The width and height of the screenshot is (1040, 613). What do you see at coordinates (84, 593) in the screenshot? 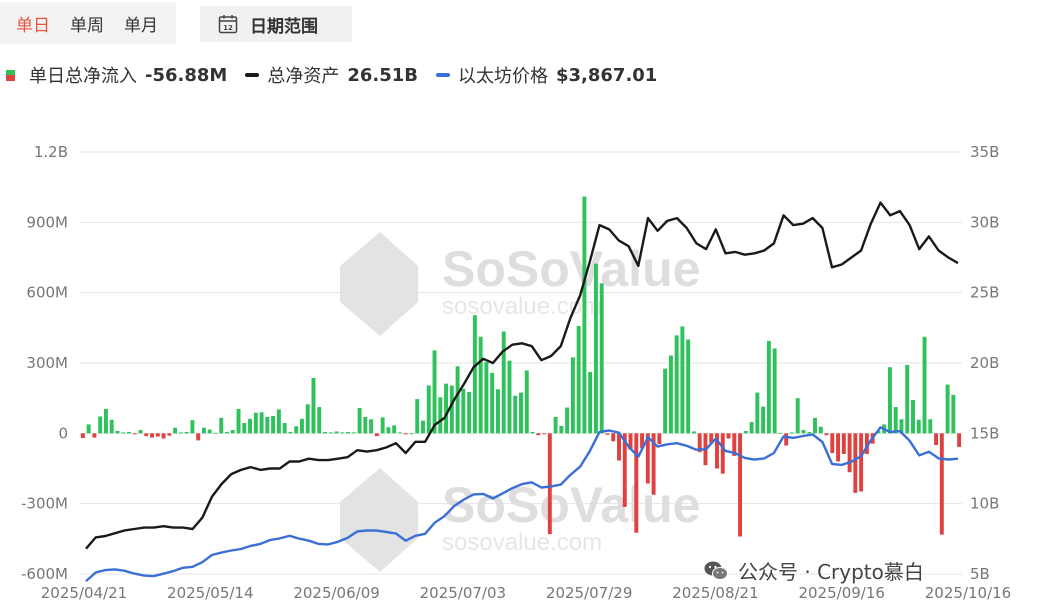
I see `x-tick-label: 2025/04/21` at bounding box center [84, 593].